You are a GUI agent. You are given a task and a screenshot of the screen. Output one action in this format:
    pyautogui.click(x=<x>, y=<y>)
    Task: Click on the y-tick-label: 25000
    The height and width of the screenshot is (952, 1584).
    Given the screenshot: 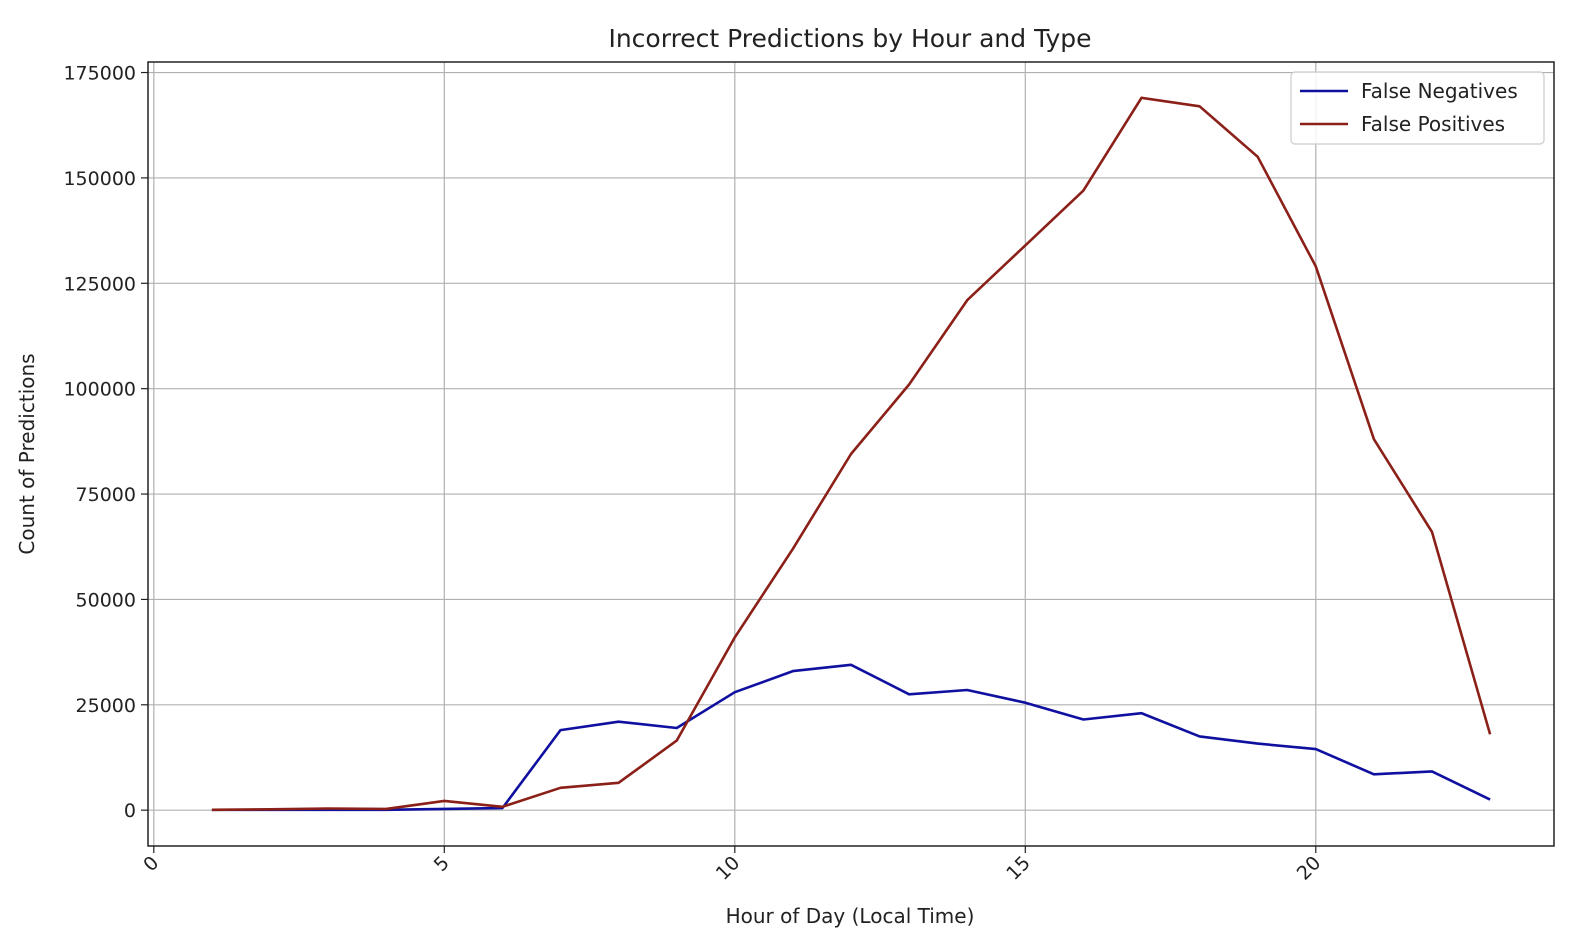 What is the action you would take?
    pyautogui.click(x=106, y=706)
    